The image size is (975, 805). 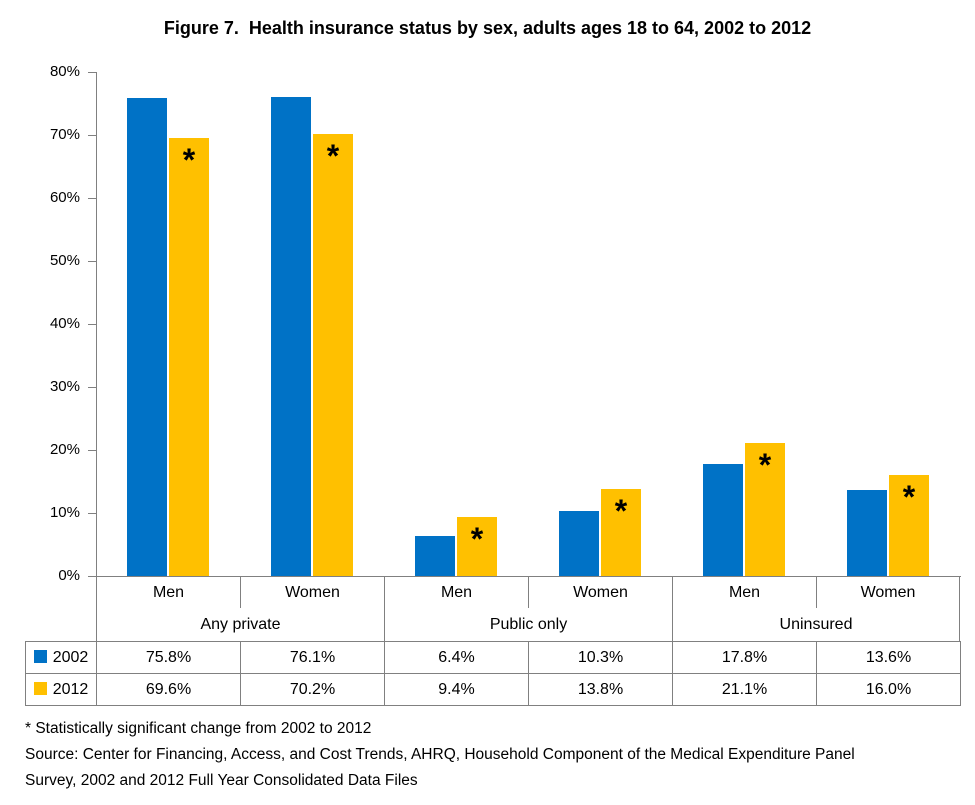 I want to click on y-axis-line, so click(x=96, y=324).